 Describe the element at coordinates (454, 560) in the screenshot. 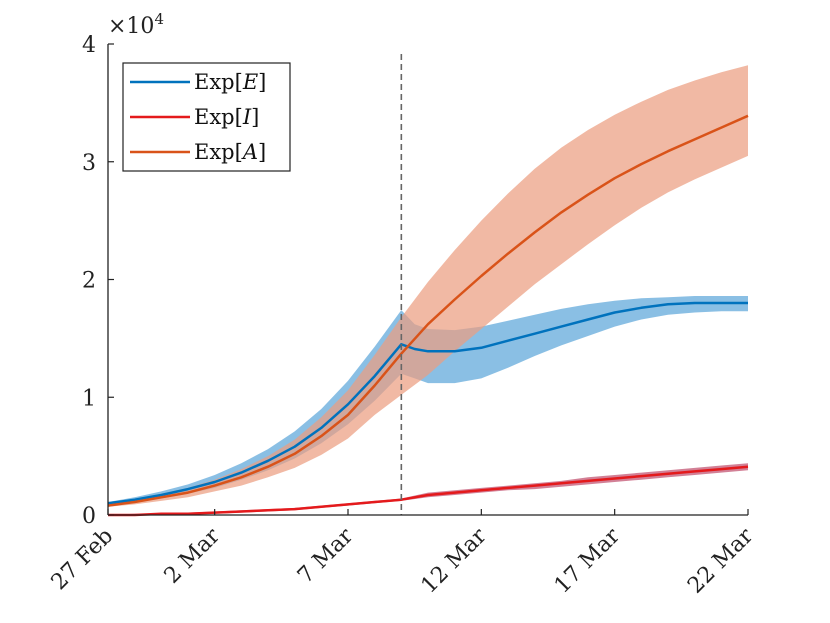

I see `x-tick-label: 12 Mar` at that location.